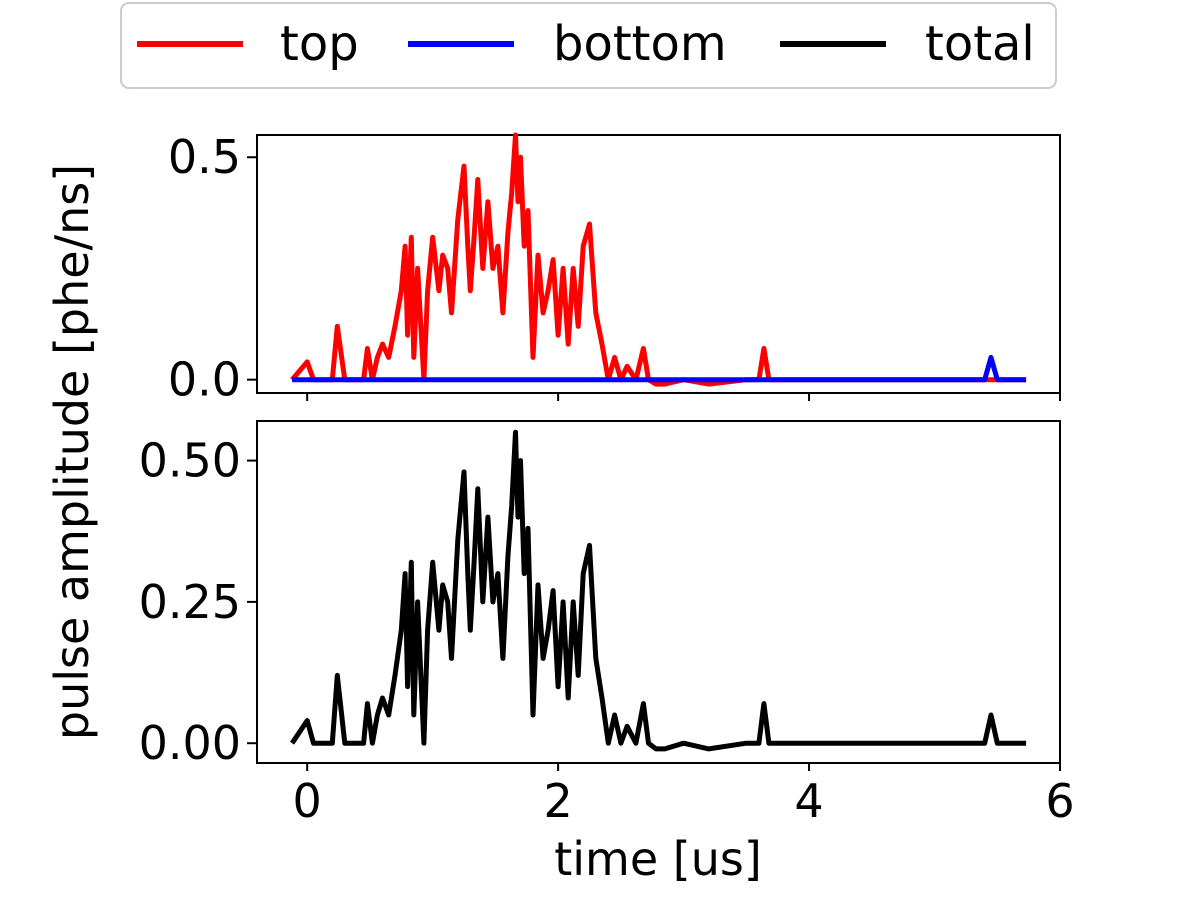 The width and height of the screenshot is (1200, 900). What do you see at coordinates (190, 602) in the screenshot?
I see `y-tick-label: 0.25` at bounding box center [190, 602].